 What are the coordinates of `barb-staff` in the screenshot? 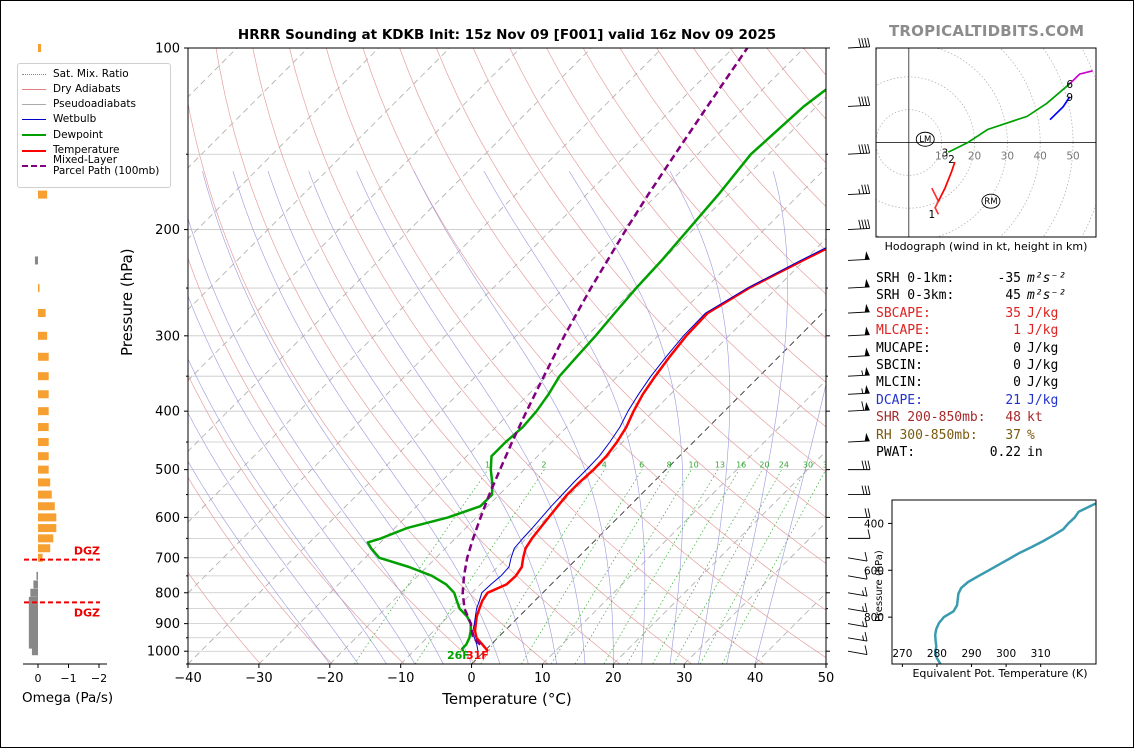 It's located at (858, 194).